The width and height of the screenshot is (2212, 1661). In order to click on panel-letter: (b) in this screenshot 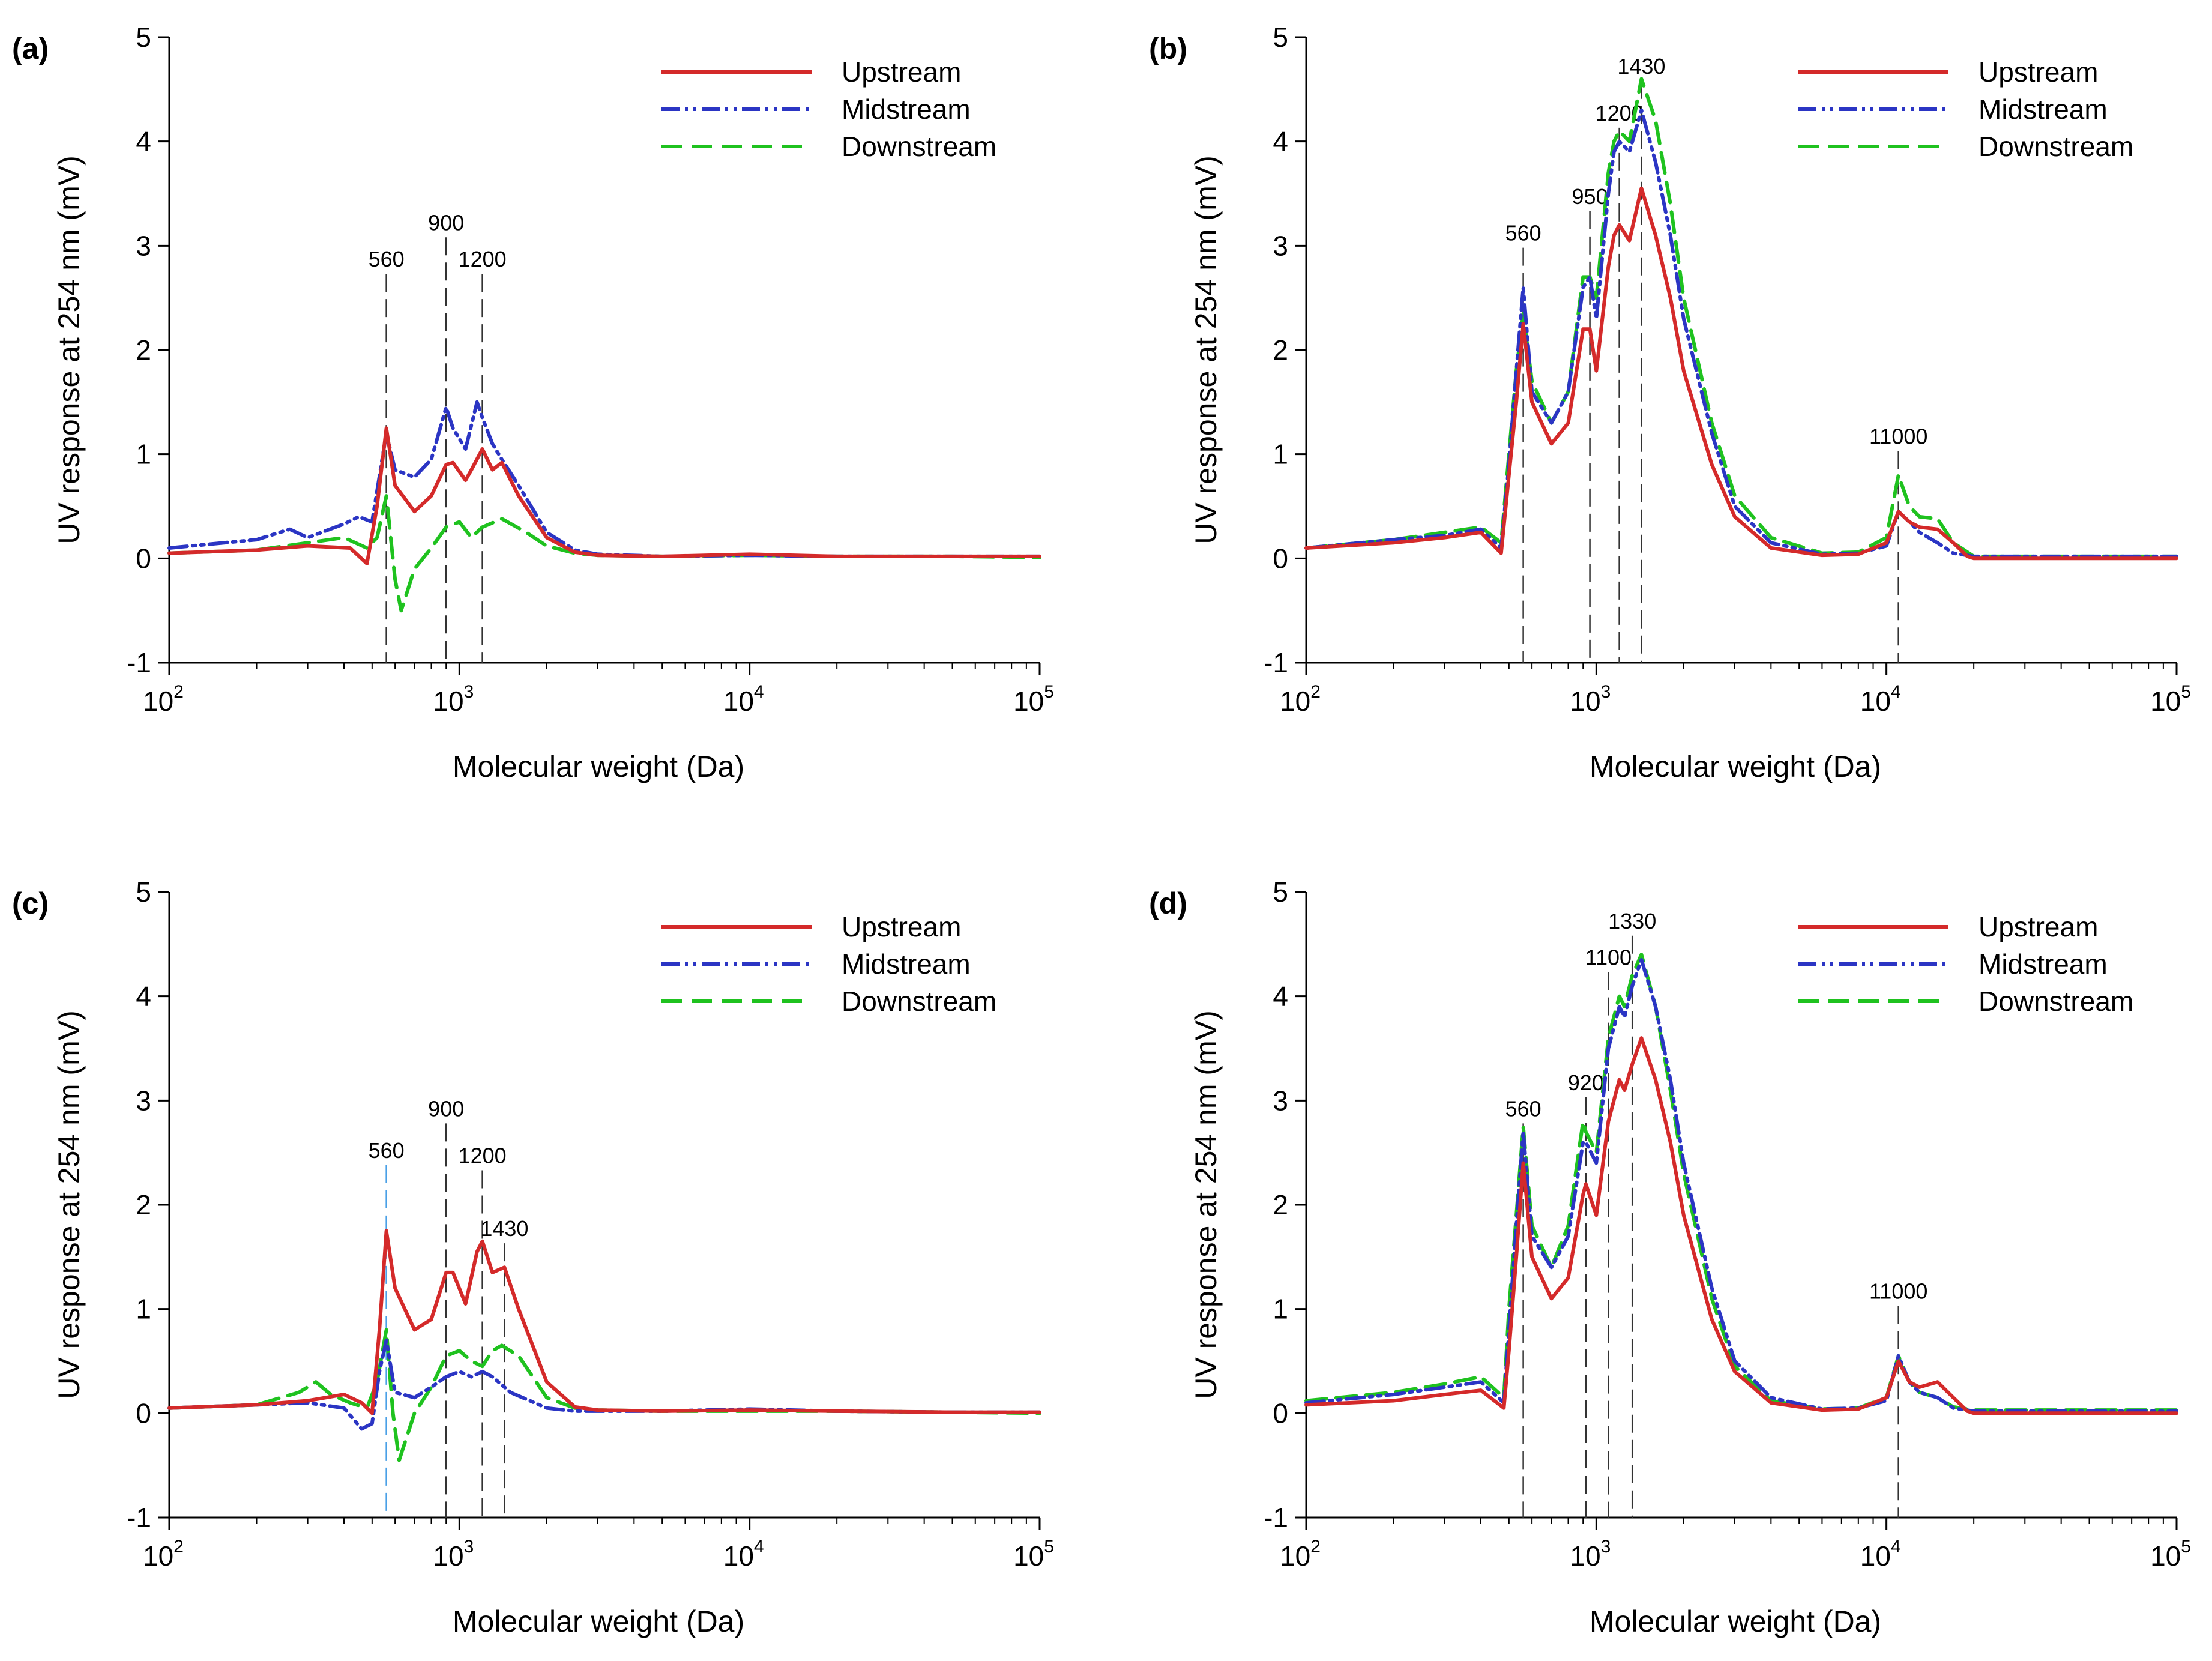, I will do `click(1168, 48)`.